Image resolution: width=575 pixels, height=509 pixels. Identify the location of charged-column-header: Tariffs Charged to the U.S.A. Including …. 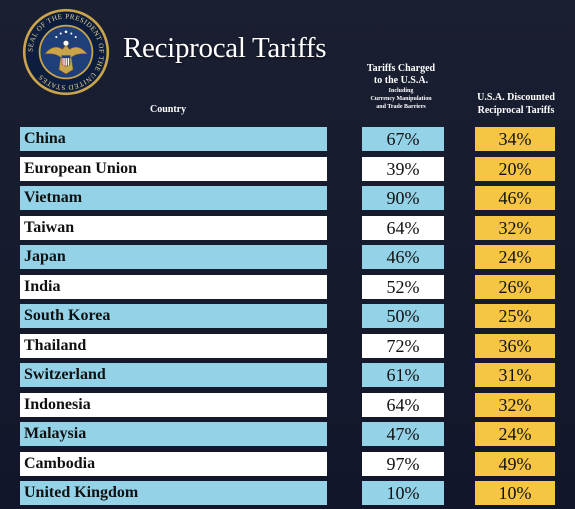
(401, 87).